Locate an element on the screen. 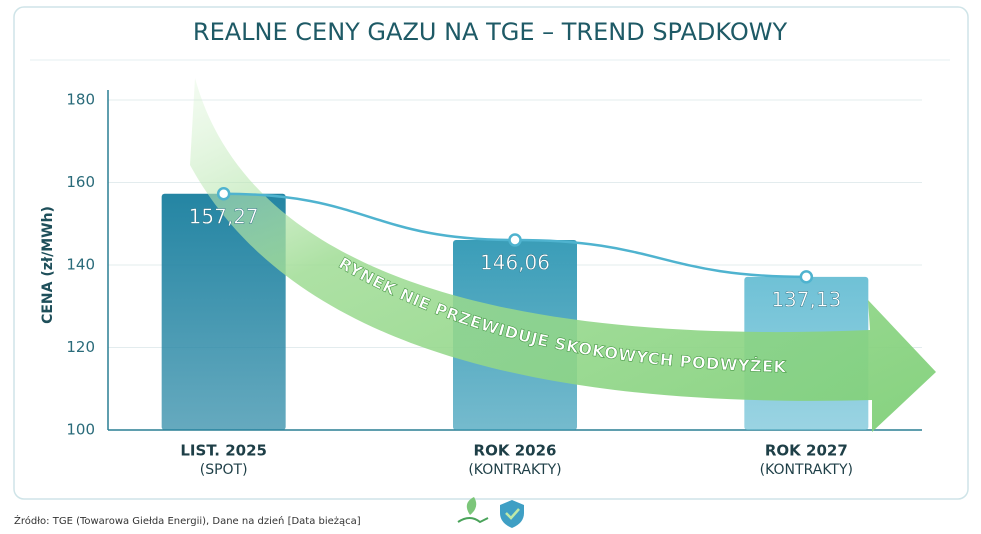  value-label: 157,27 is located at coordinates (224, 216).